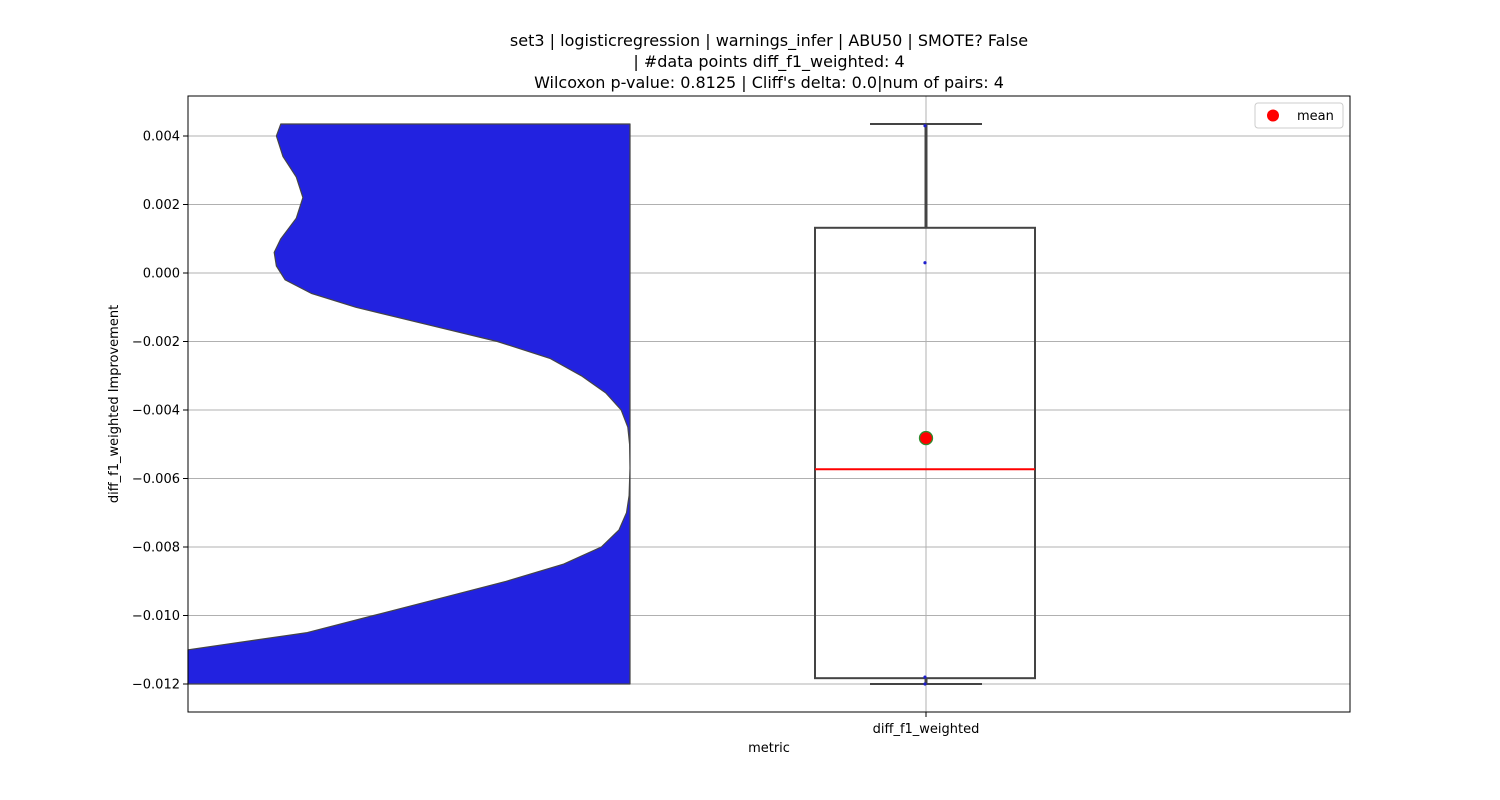  I want to click on chart-title-line-2: | #data points diff_f1_weighted: 4, so click(768, 62).